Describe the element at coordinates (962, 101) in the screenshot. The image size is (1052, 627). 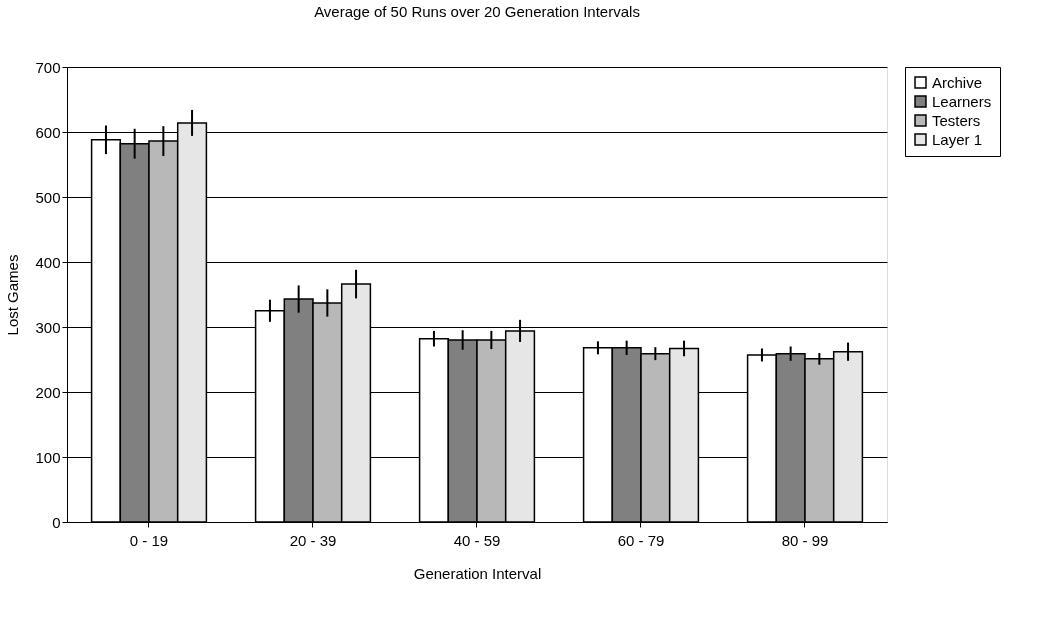
I see `legend-label: Learners` at that location.